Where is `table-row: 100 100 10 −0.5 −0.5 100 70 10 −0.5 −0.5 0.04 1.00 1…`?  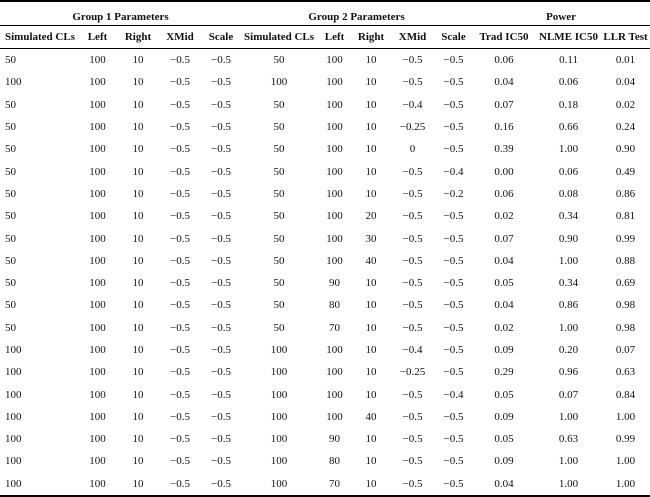
table-row: 100 100 10 −0.5 −0.5 100 70 10 −0.5 −0.5 0.04 1.00 1… is located at coordinates (325, 484).